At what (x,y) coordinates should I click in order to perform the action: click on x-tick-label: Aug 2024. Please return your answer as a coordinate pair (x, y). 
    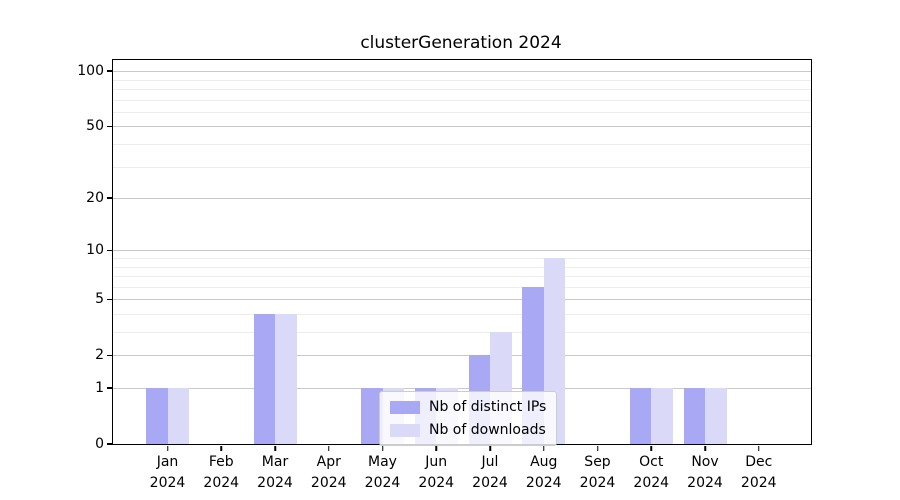
    Looking at the image, I should click on (544, 473).